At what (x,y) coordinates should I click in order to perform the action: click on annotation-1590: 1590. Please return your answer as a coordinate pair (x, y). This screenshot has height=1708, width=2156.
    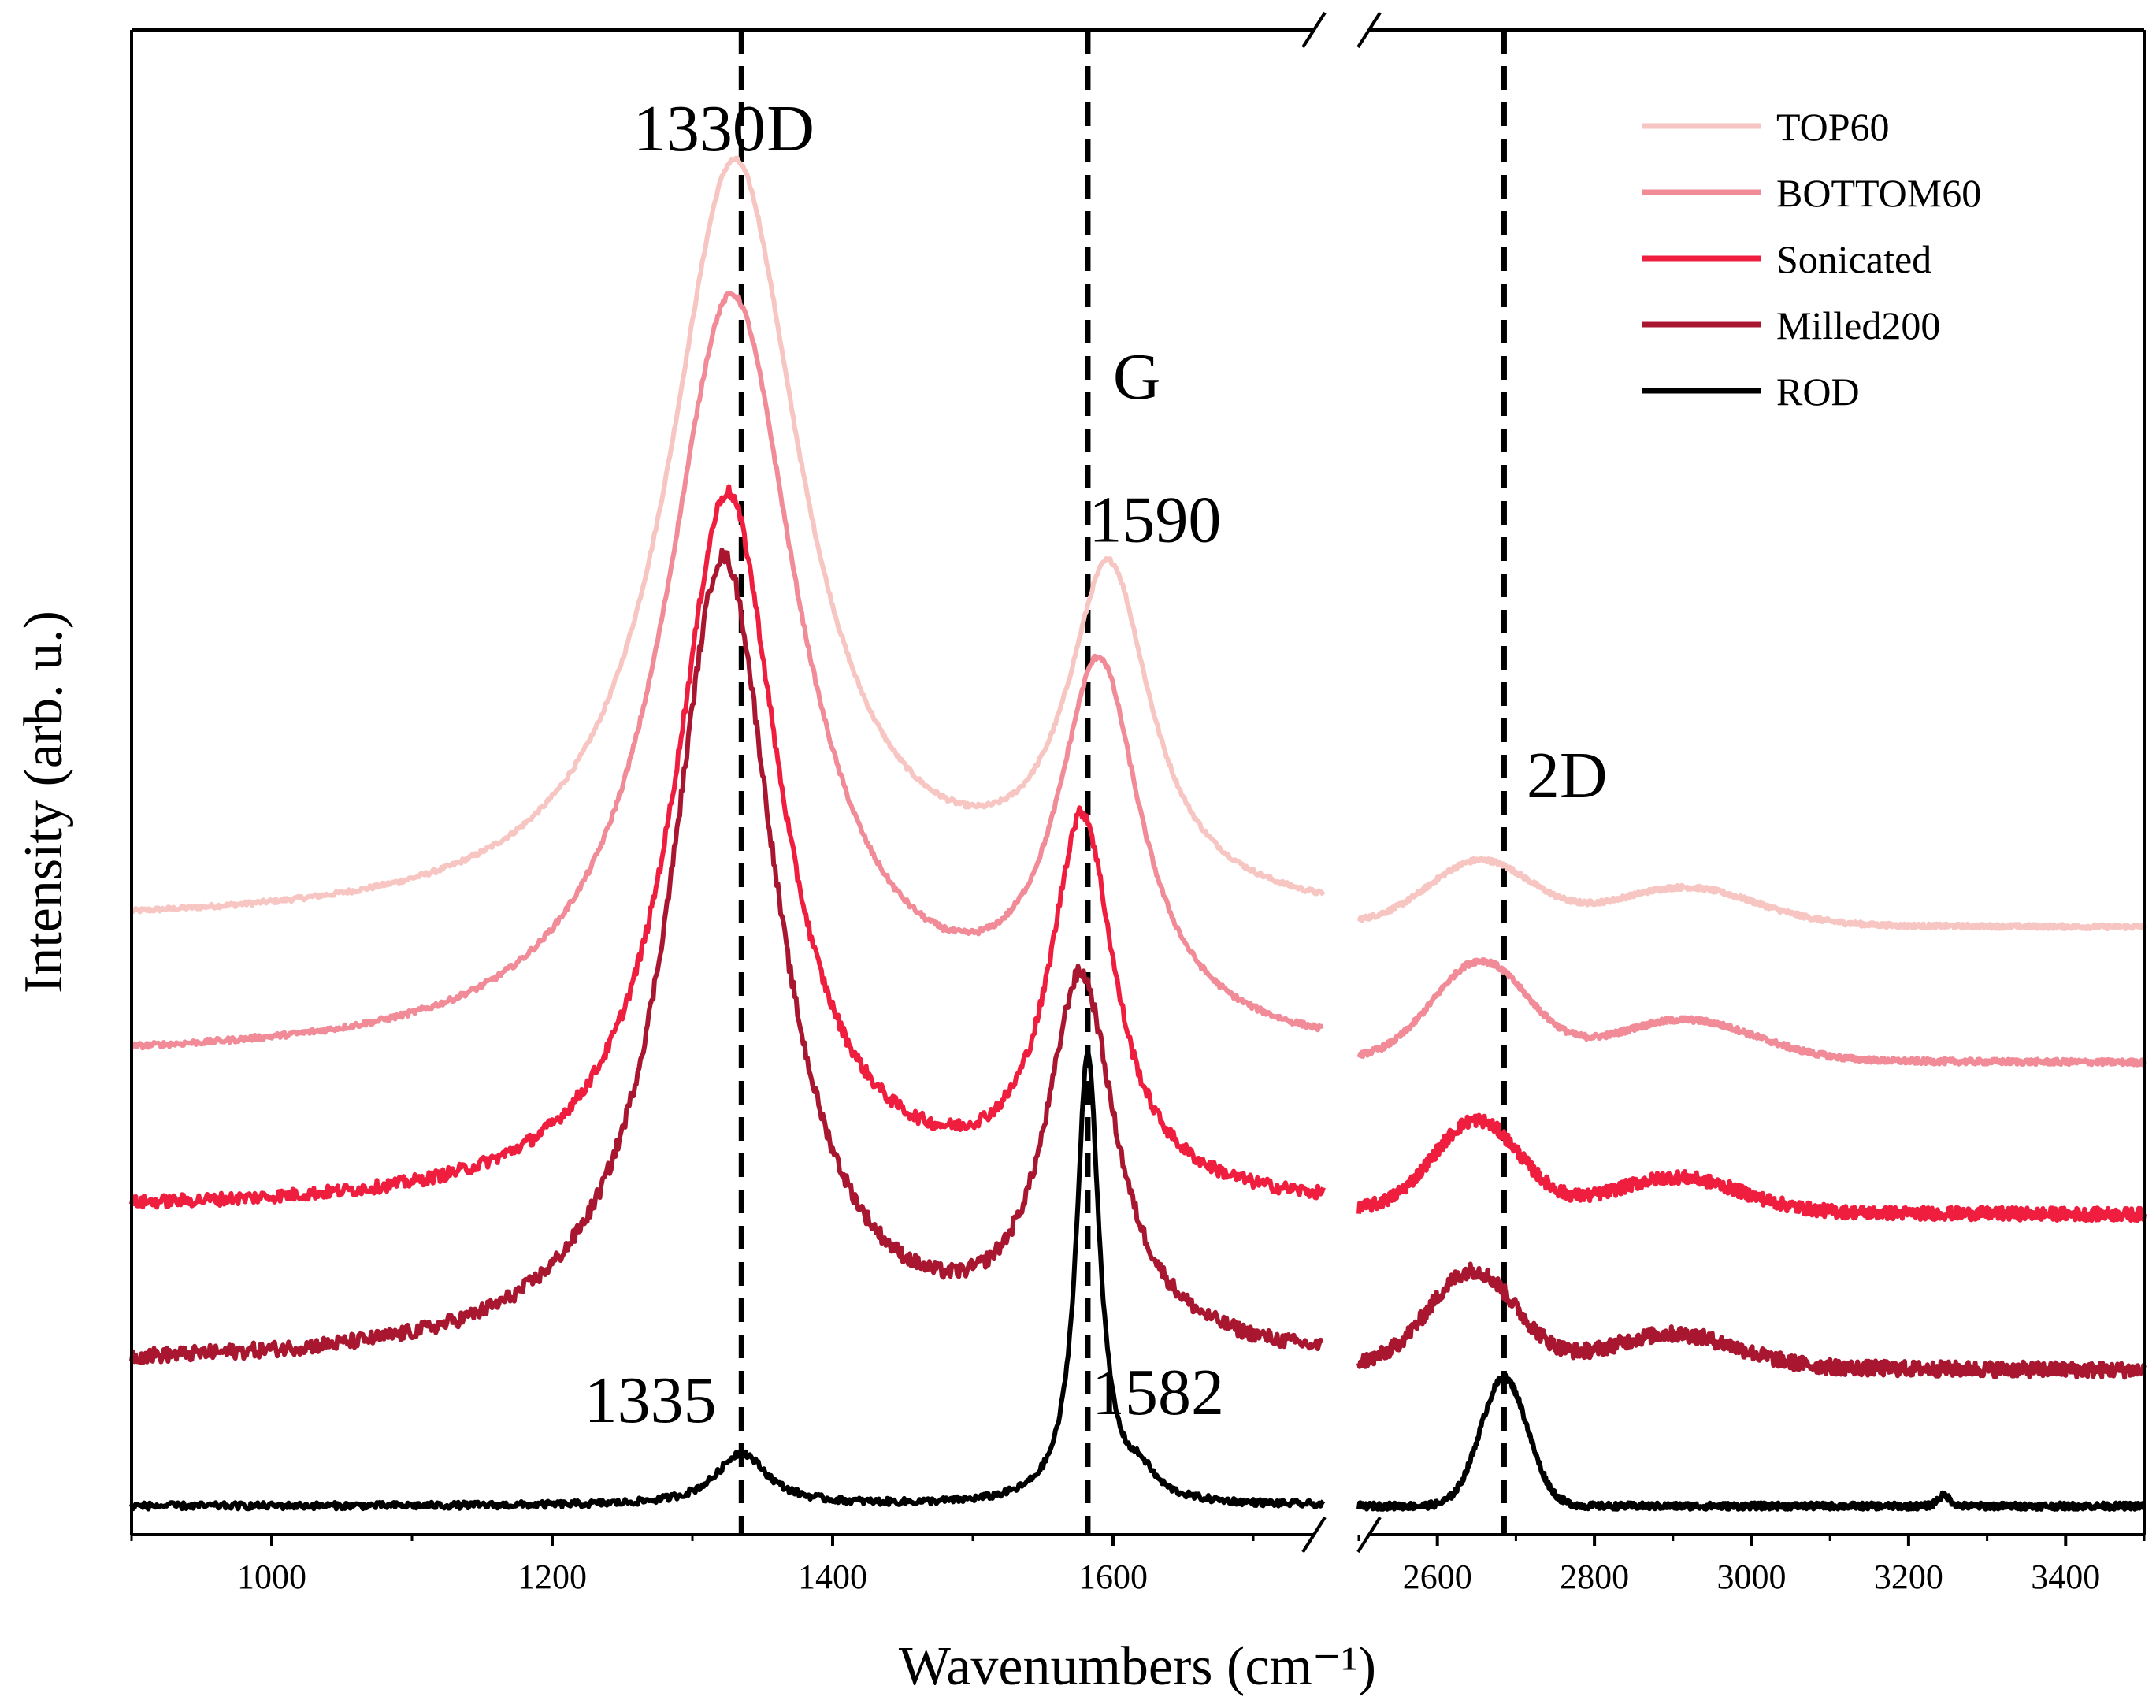
    Looking at the image, I should click on (1155, 520).